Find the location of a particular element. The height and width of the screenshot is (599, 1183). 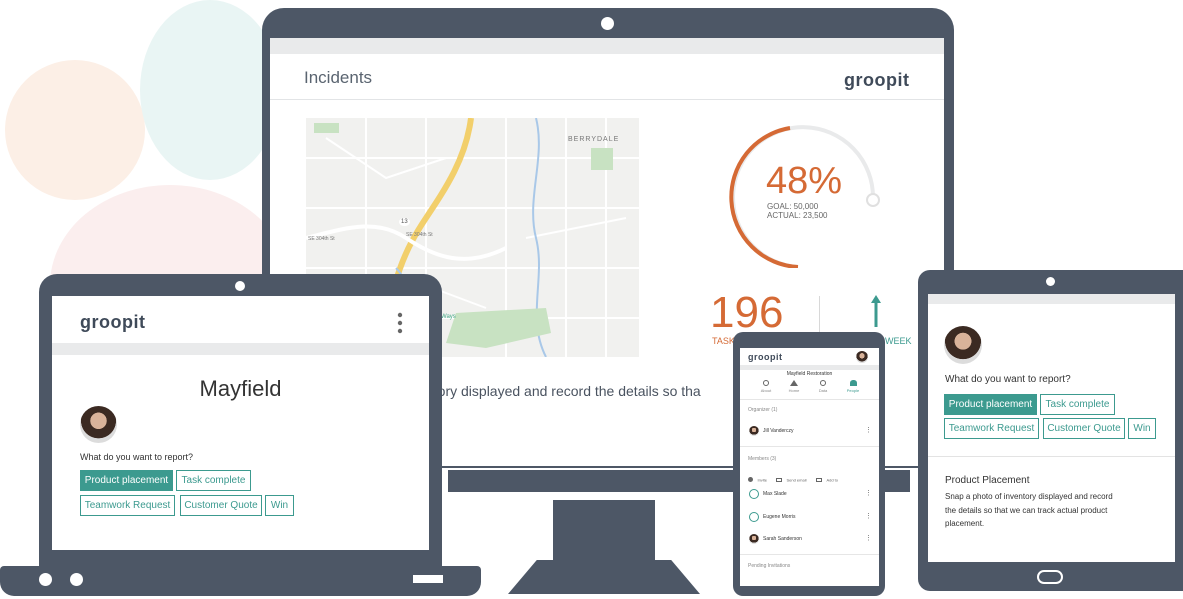

stat-divider is located at coordinates (819, 318).